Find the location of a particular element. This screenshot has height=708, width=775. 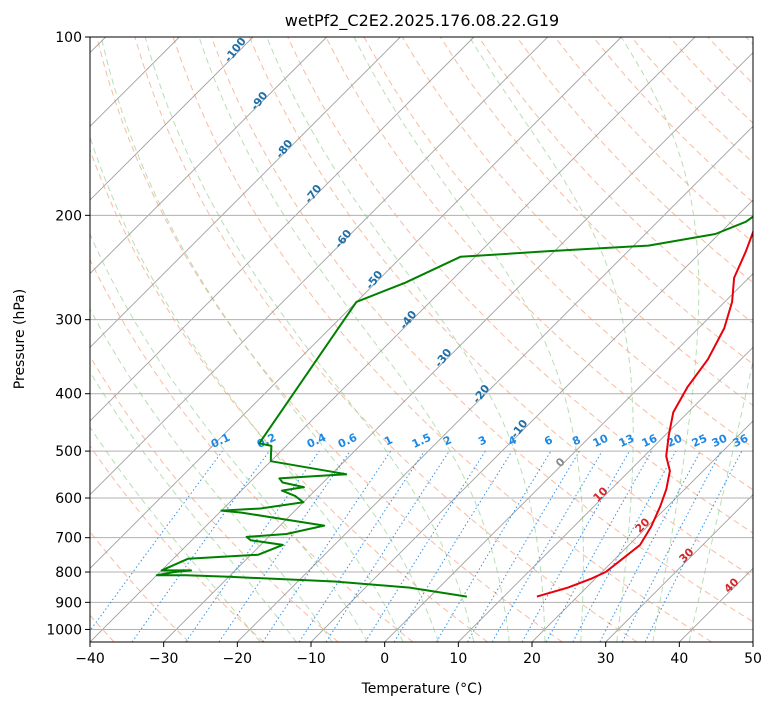

x-tick-label: 20 is located at coordinates (532, 659).